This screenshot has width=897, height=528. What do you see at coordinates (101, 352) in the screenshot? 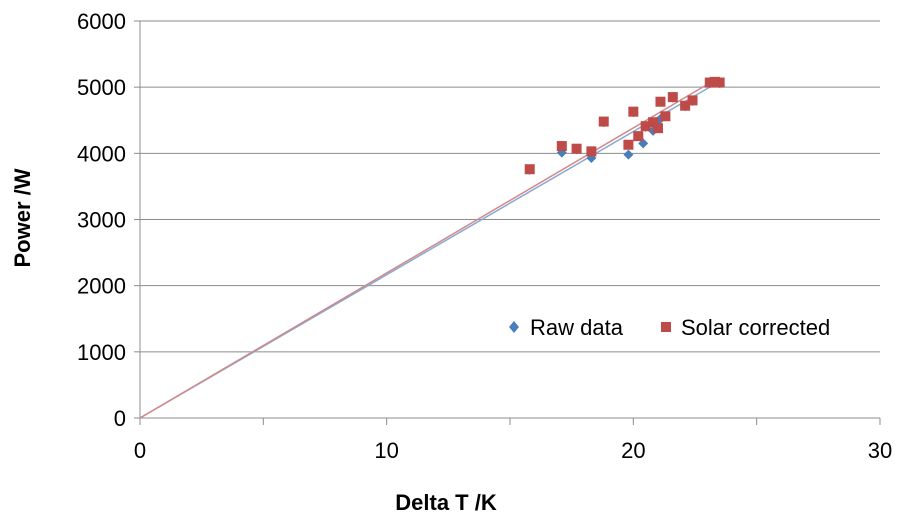
I see `y-tick-label: 1000` at bounding box center [101, 352].